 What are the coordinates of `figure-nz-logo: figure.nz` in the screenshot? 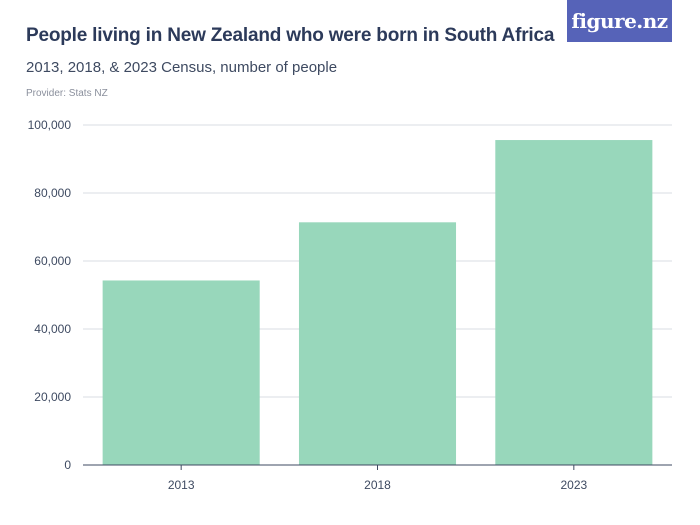 It's located at (619, 21).